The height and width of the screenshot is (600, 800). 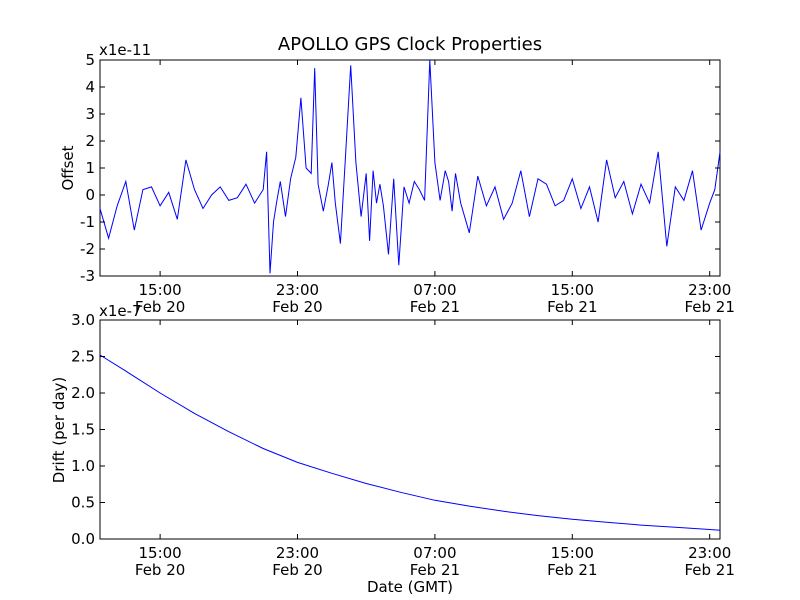 I want to click on drift-y-tick-label: 0.5, so click(x=83, y=503).